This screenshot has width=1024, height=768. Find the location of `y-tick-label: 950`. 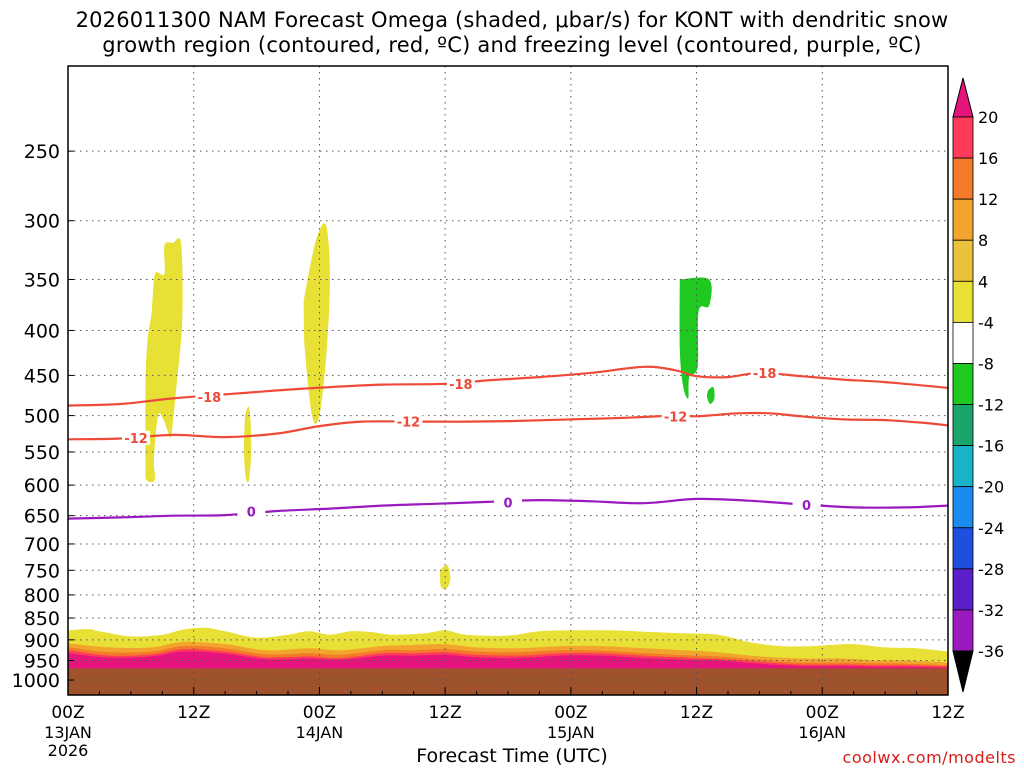

y-tick-label: 950 is located at coordinates (42, 661).